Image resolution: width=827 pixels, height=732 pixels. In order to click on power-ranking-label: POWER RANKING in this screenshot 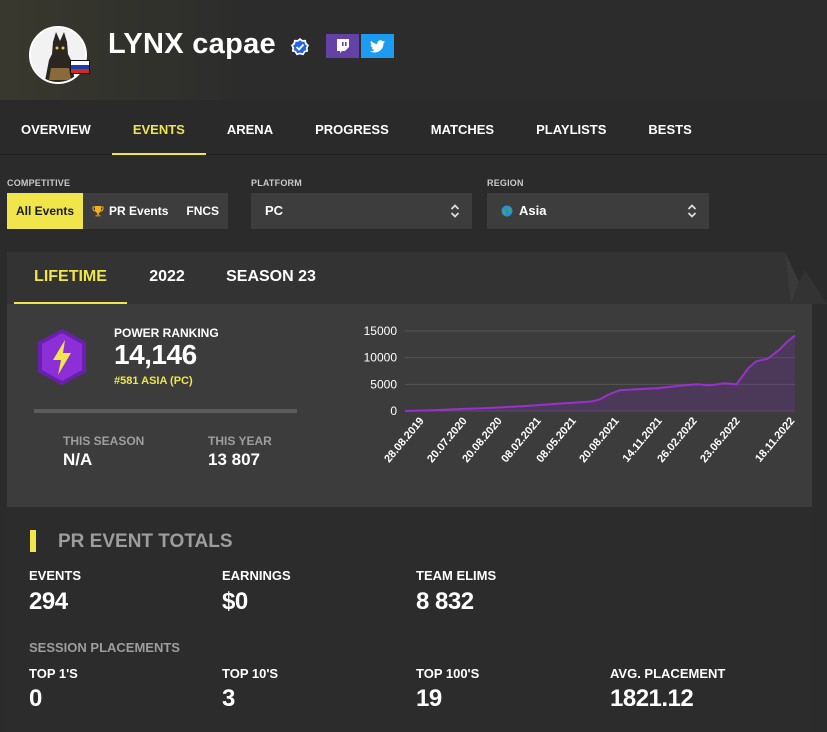, I will do `click(166, 333)`.